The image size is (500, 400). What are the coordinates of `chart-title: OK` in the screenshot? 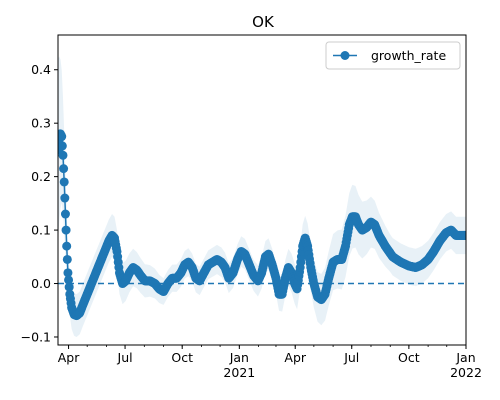 It's located at (263, 22).